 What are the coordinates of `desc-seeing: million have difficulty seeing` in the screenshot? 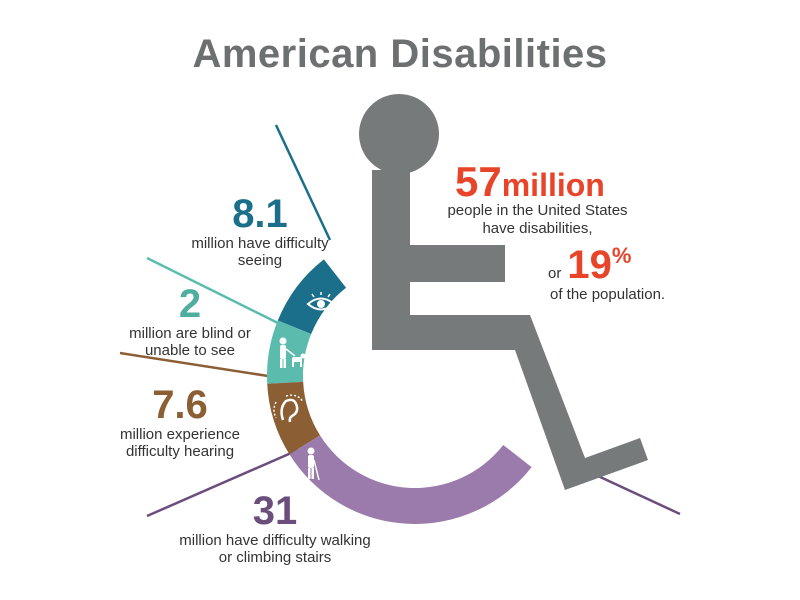 It's located at (260, 252).